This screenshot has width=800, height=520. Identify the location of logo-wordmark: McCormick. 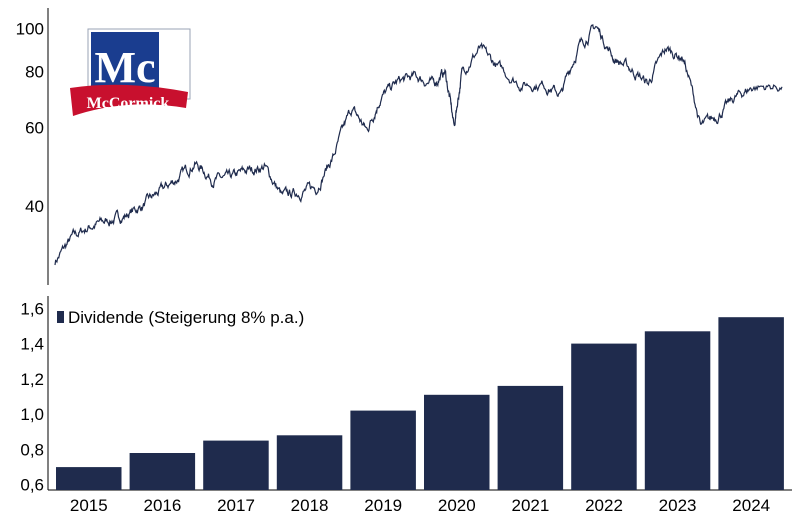
(128, 103).